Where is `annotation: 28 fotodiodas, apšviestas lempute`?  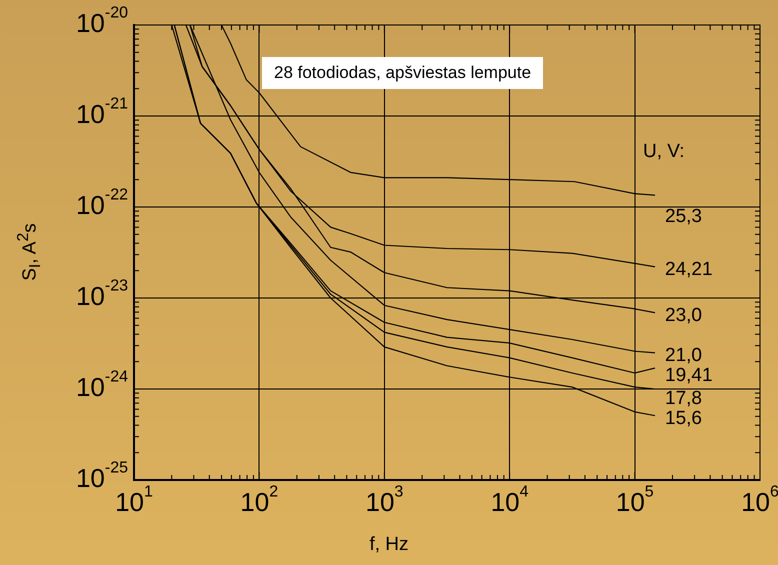 annotation: 28 fotodiodas, apšviestas lempute is located at coordinates (403, 73).